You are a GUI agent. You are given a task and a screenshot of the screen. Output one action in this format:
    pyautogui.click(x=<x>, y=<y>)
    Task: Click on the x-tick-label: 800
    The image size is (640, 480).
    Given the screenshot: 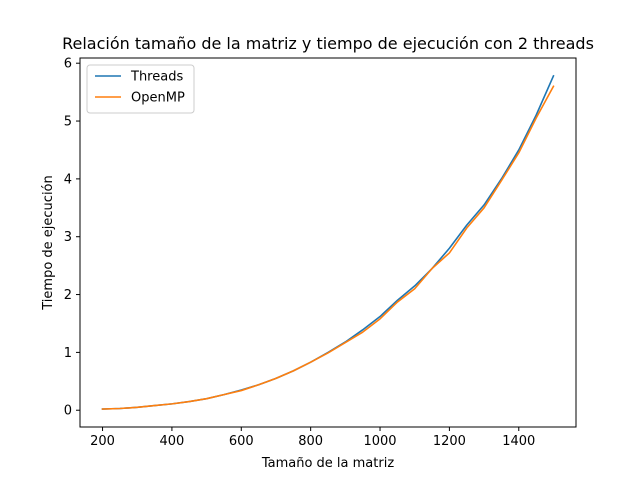 What is the action you would take?
    pyautogui.click(x=310, y=441)
    